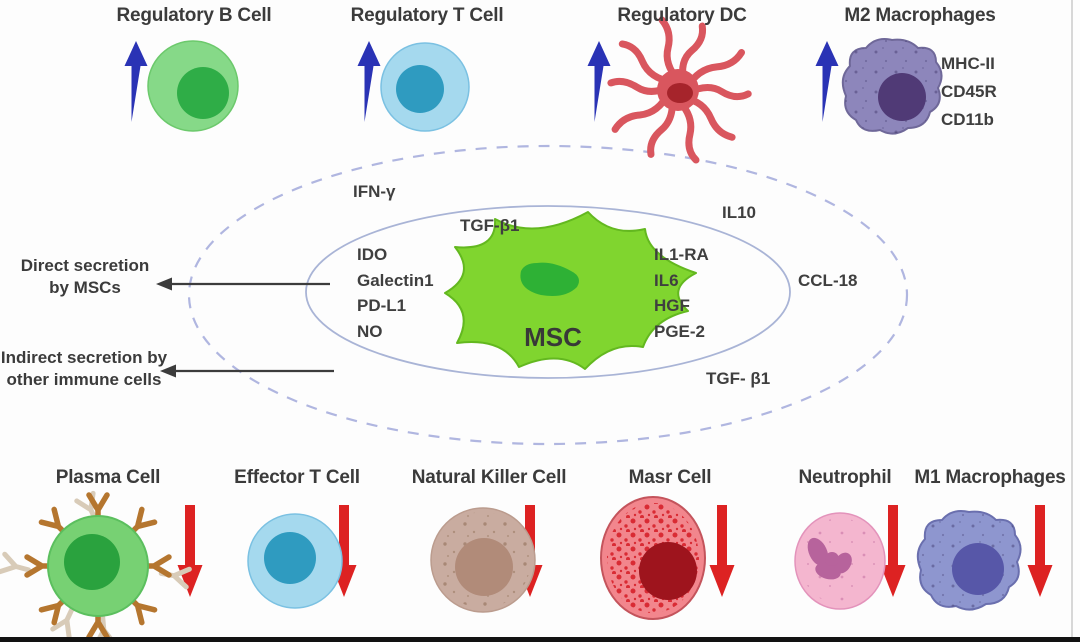 Image resolution: width=1080 pixels, height=642 pixels. Describe the element at coordinates (395, 280) in the screenshot. I see `factor-galectin1: Galectin1` at that location.